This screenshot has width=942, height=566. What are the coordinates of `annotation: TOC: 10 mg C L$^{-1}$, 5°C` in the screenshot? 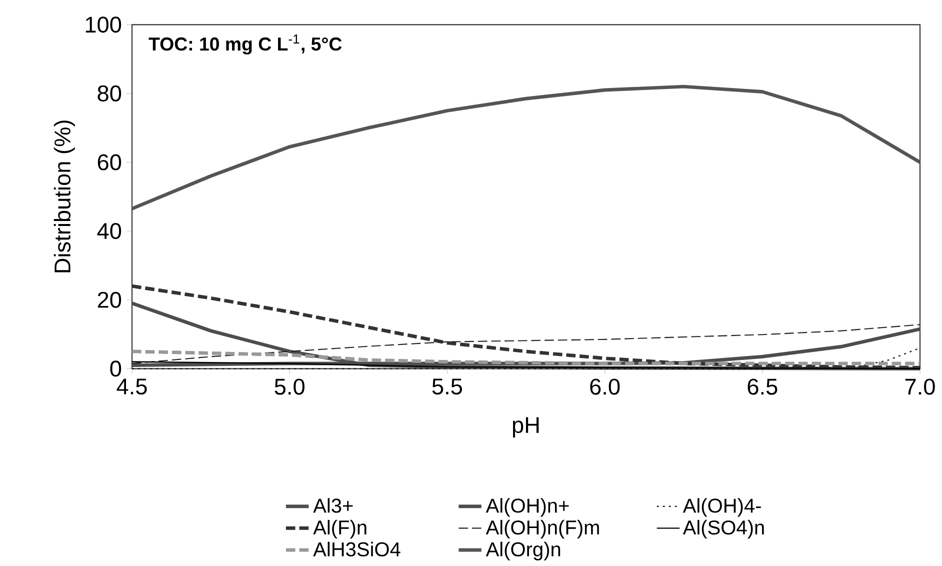 It's located at (245, 44).